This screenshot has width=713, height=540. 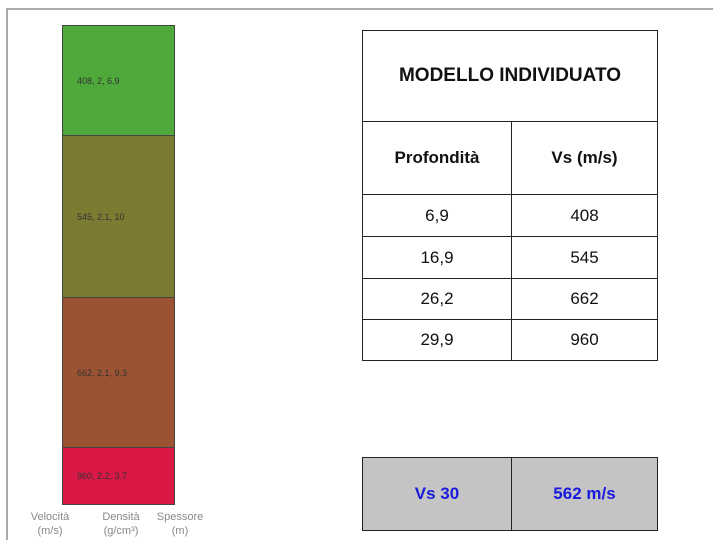 What do you see at coordinates (437, 158) in the screenshot?
I see `header-cell: Profondità` at bounding box center [437, 158].